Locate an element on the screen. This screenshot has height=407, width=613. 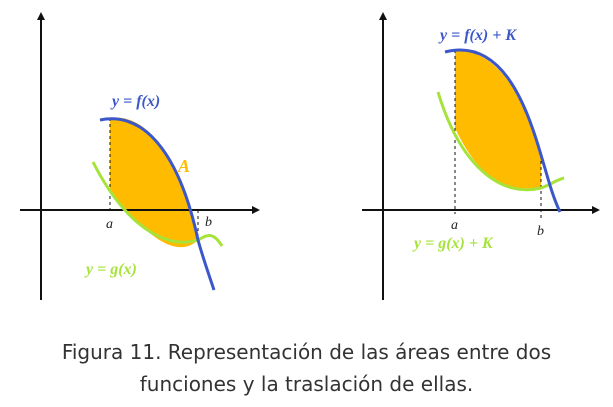
left-area-region is located at coordinates (154, 182).